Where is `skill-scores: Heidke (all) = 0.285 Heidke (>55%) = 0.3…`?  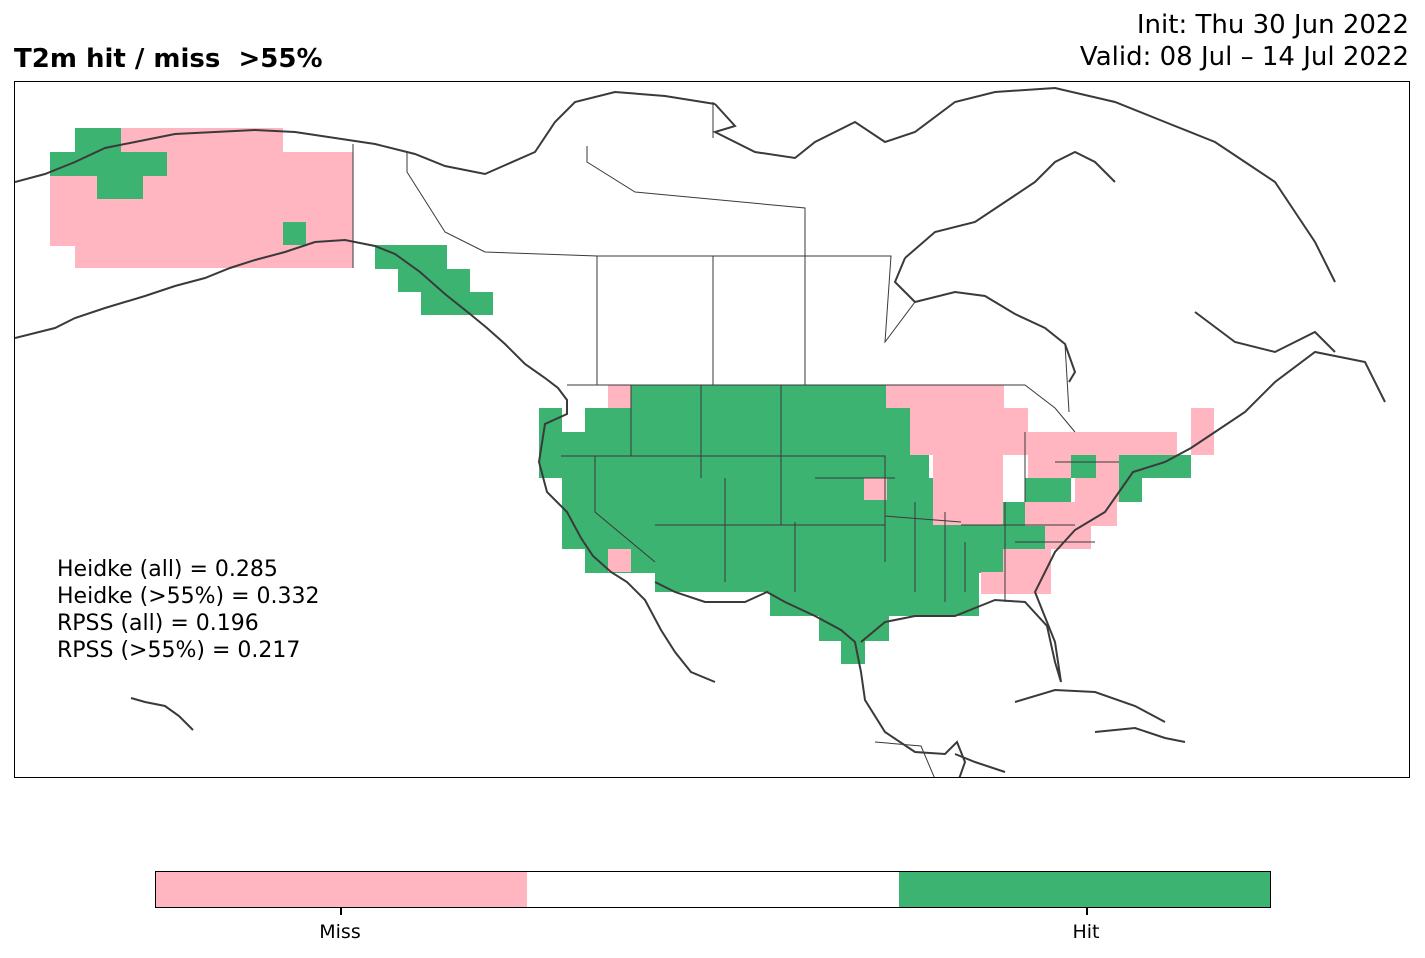
skill-scores: Heidke (all) = 0.285 Heidke (>55%) = 0.3… is located at coordinates (188, 610).